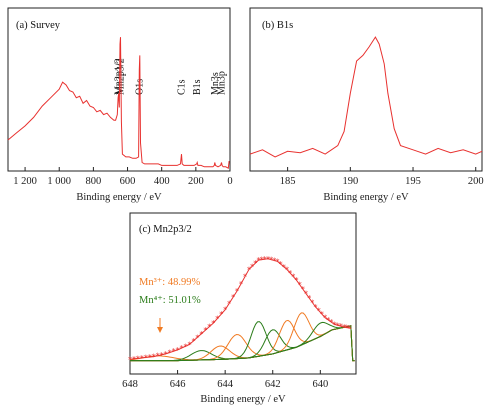 This screenshot has width=490, height=413. What do you see at coordinates (119, 197) in the screenshot?
I see `panel-a-xlabel: Binding energy / eV` at bounding box center [119, 197].